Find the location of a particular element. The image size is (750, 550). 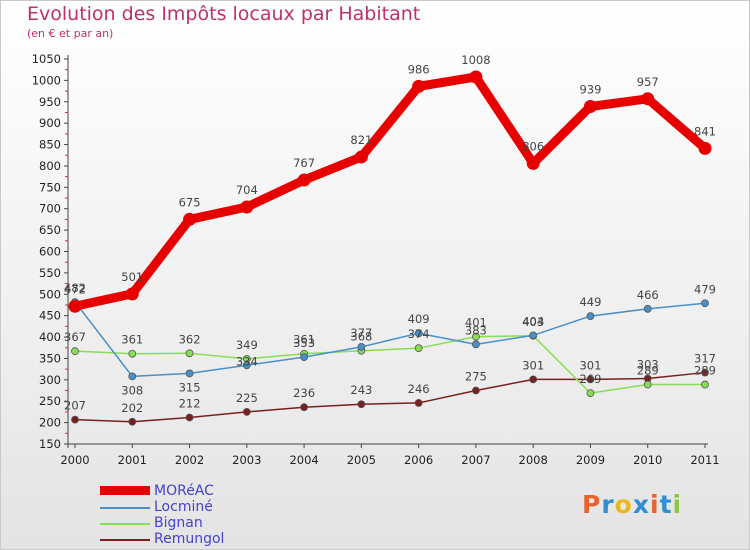

x-tick-label: 2000 is located at coordinates (74, 460).